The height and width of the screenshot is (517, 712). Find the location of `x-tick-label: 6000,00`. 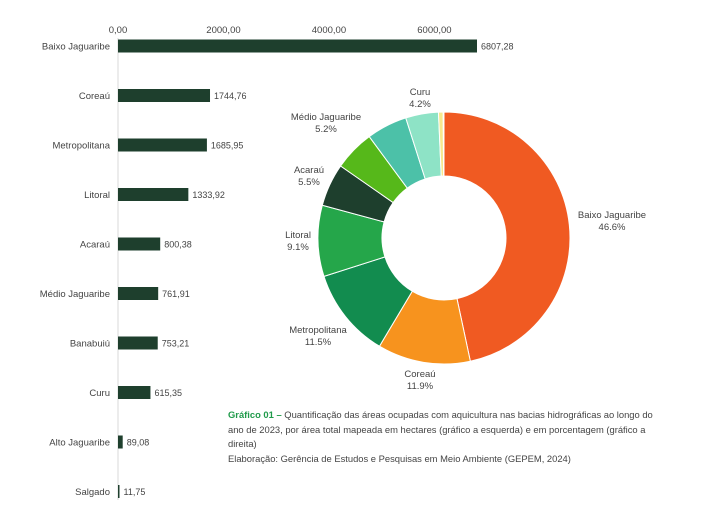

x-tick-label: 6000,00 is located at coordinates (434, 30).